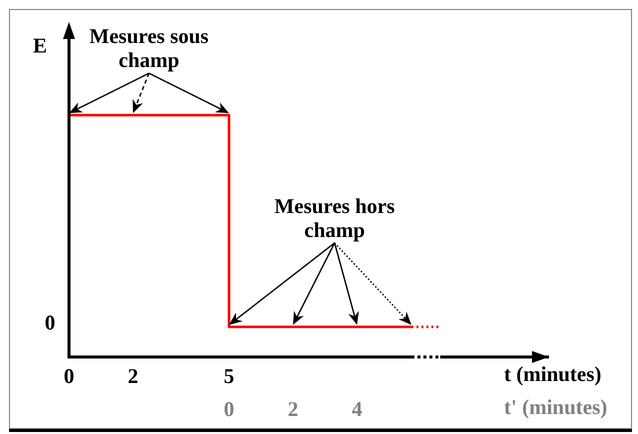 This screenshot has height=434, width=638. I want to click on x2-tick-label: 4, so click(357, 409).